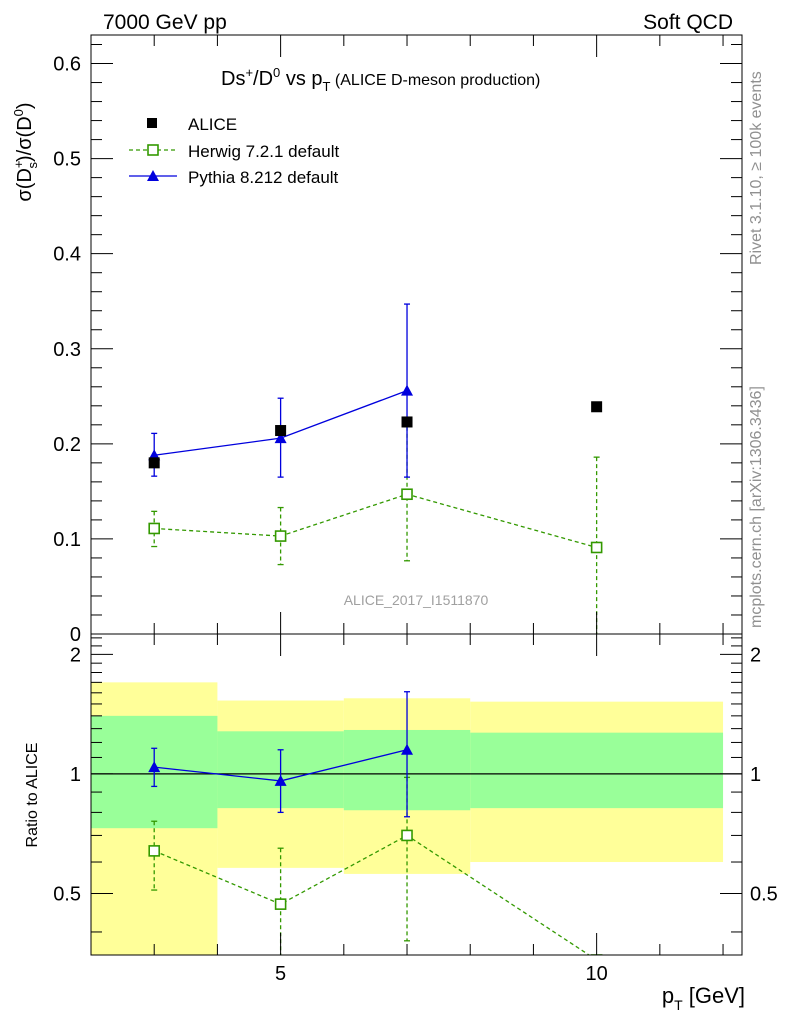 The height and width of the screenshot is (1029, 786). Describe the element at coordinates (380, 79) in the screenshot. I see `plot-title: Ds+/D0 vs pT (ALICE D-meson production)` at that location.